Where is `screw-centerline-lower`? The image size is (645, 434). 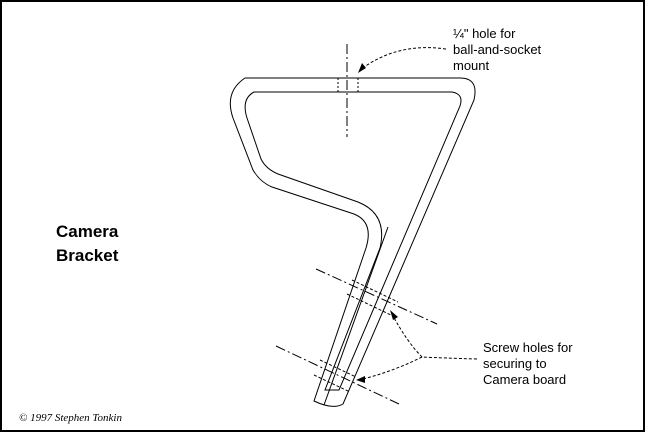 screw-centerline-lower is located at coordinates (337, 375).